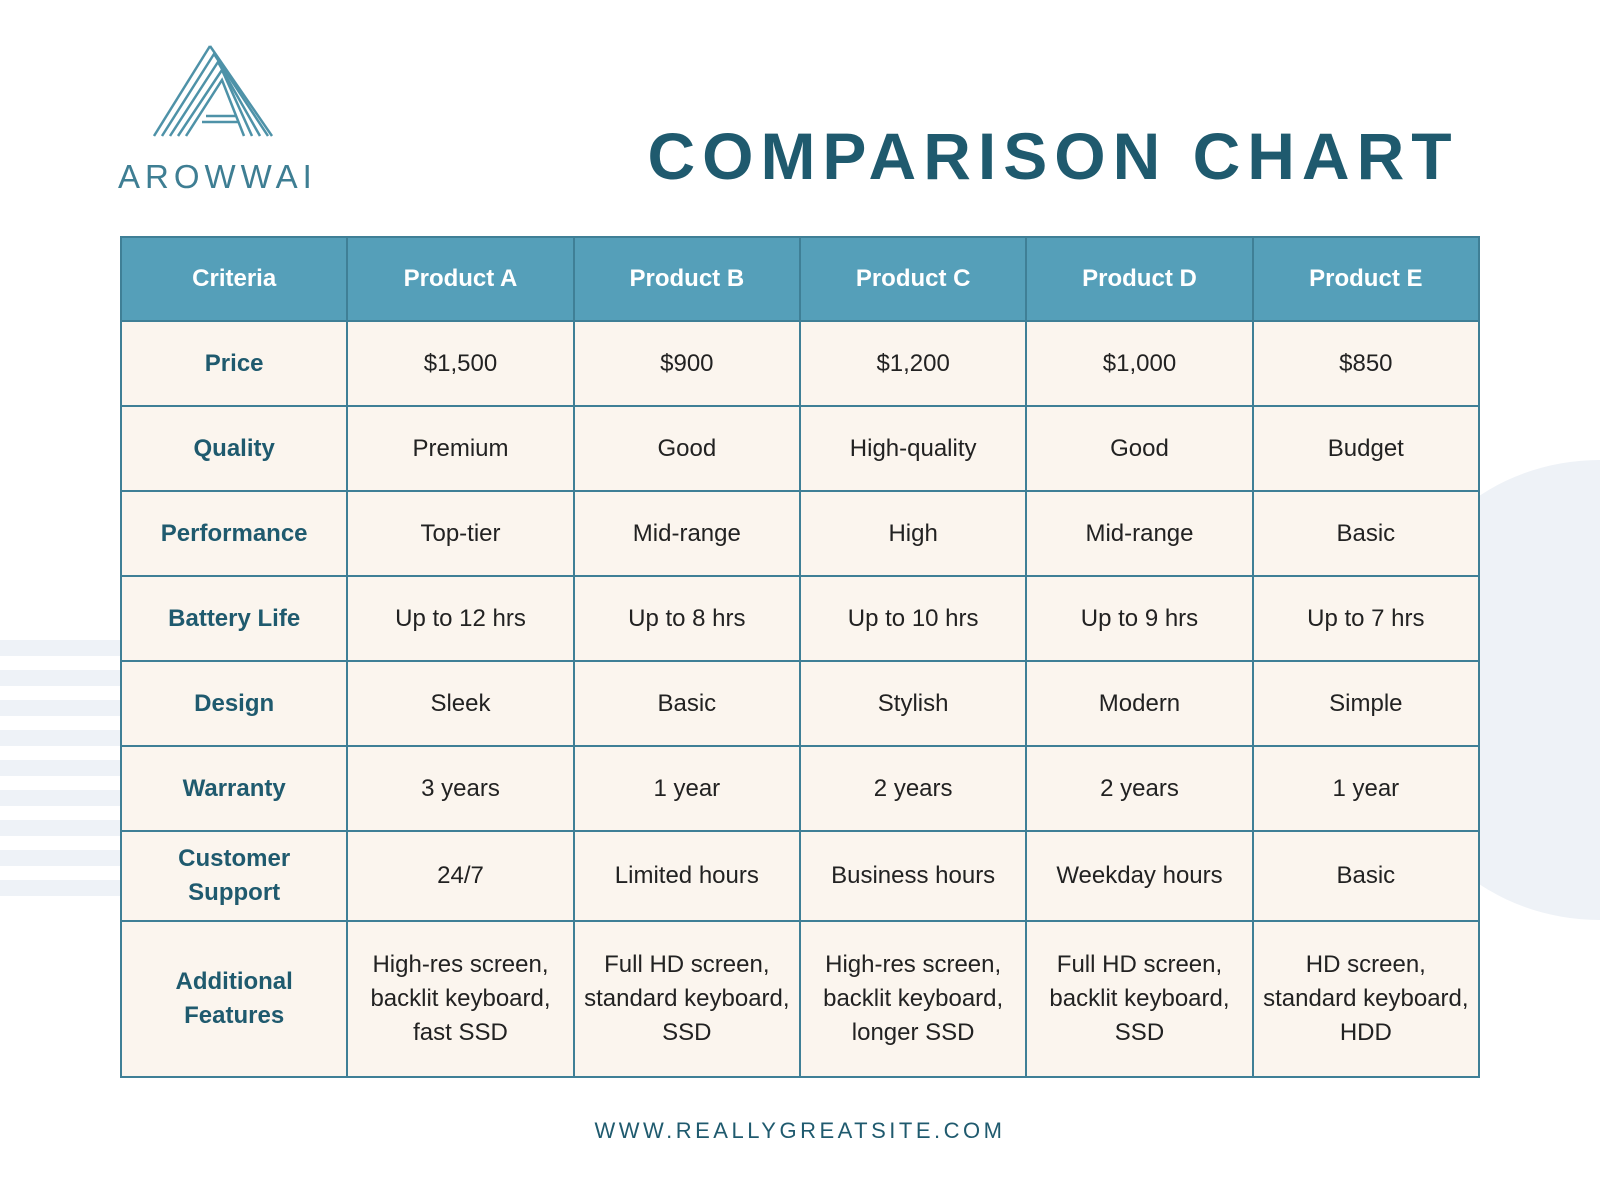 Image resolution: width=1600 pixels, height=1200 pixels. Describe the element at coordinates (80, 790) in the screenshot. I see `background-stripes-decoration` at that location.